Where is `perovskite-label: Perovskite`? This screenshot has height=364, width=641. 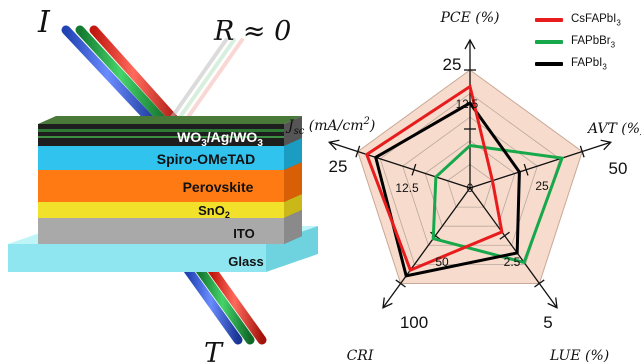
perovskite-label: Perovskite is located at coordinates (218, 187).